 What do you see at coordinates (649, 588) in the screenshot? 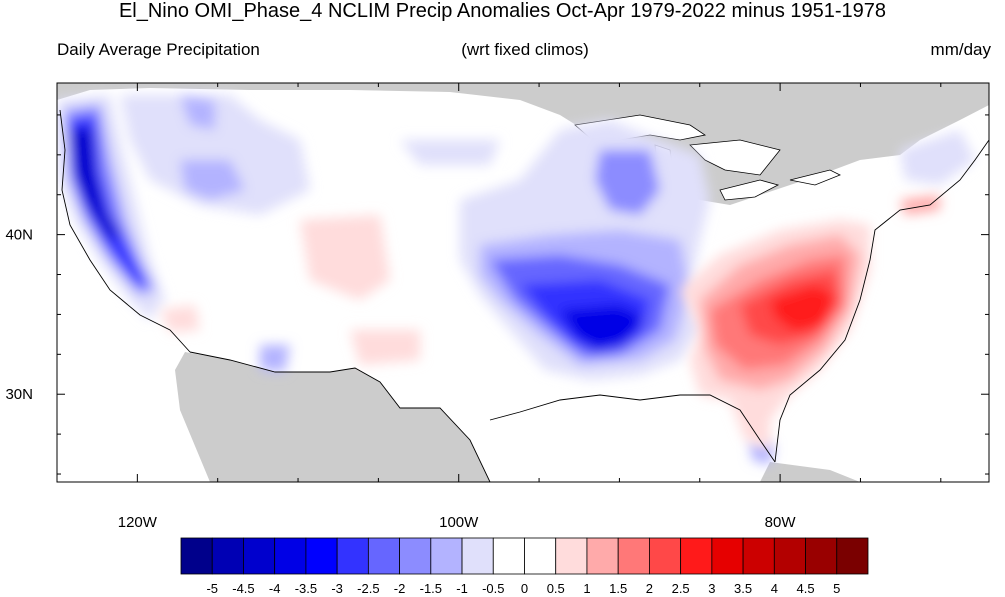
I see `colorbar-label: 2` at bounding box center [649, 588].